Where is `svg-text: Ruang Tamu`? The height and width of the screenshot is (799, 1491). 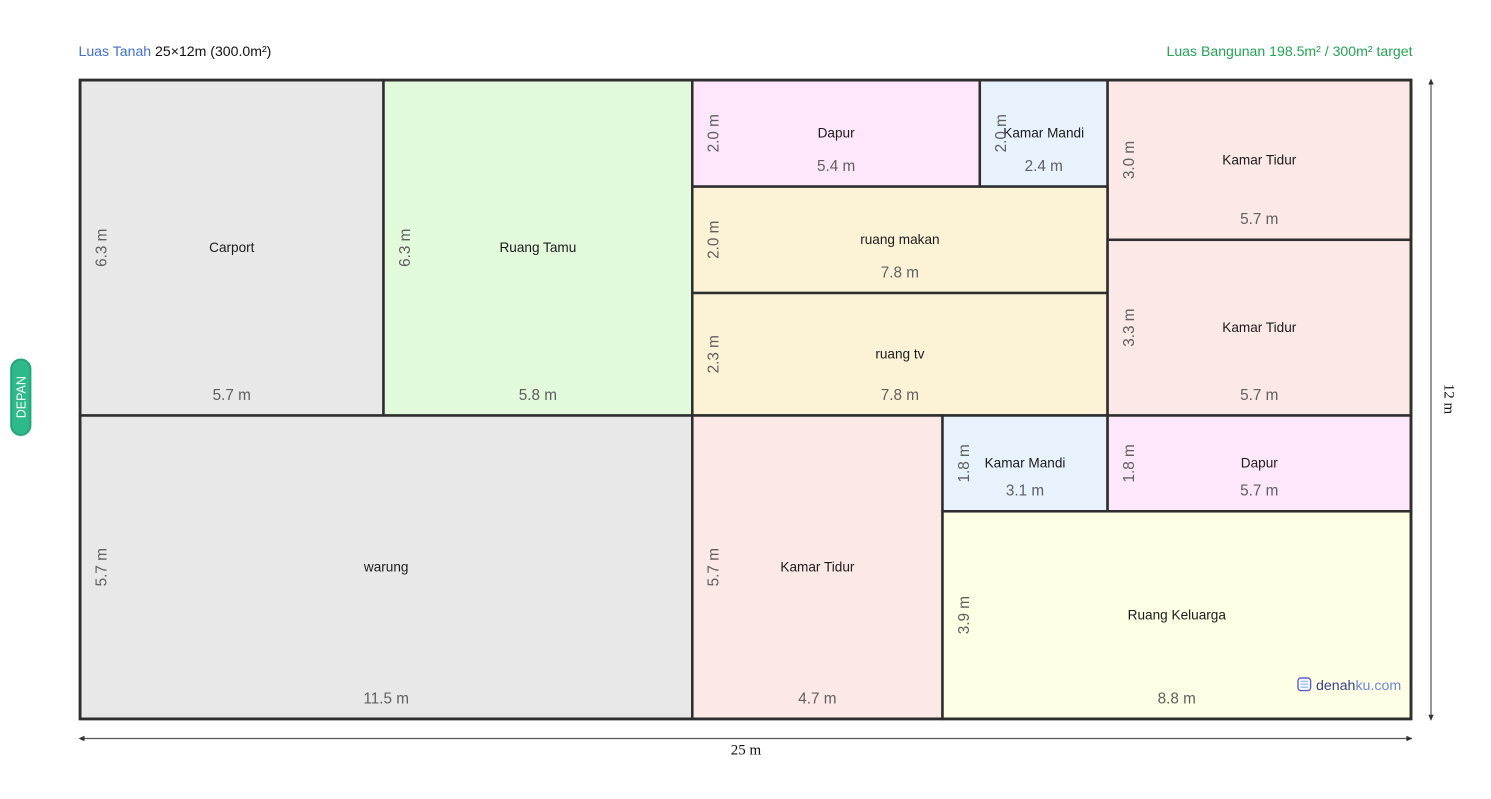
svg-text: Ruang Tamu is located at coordinates (537, 247).